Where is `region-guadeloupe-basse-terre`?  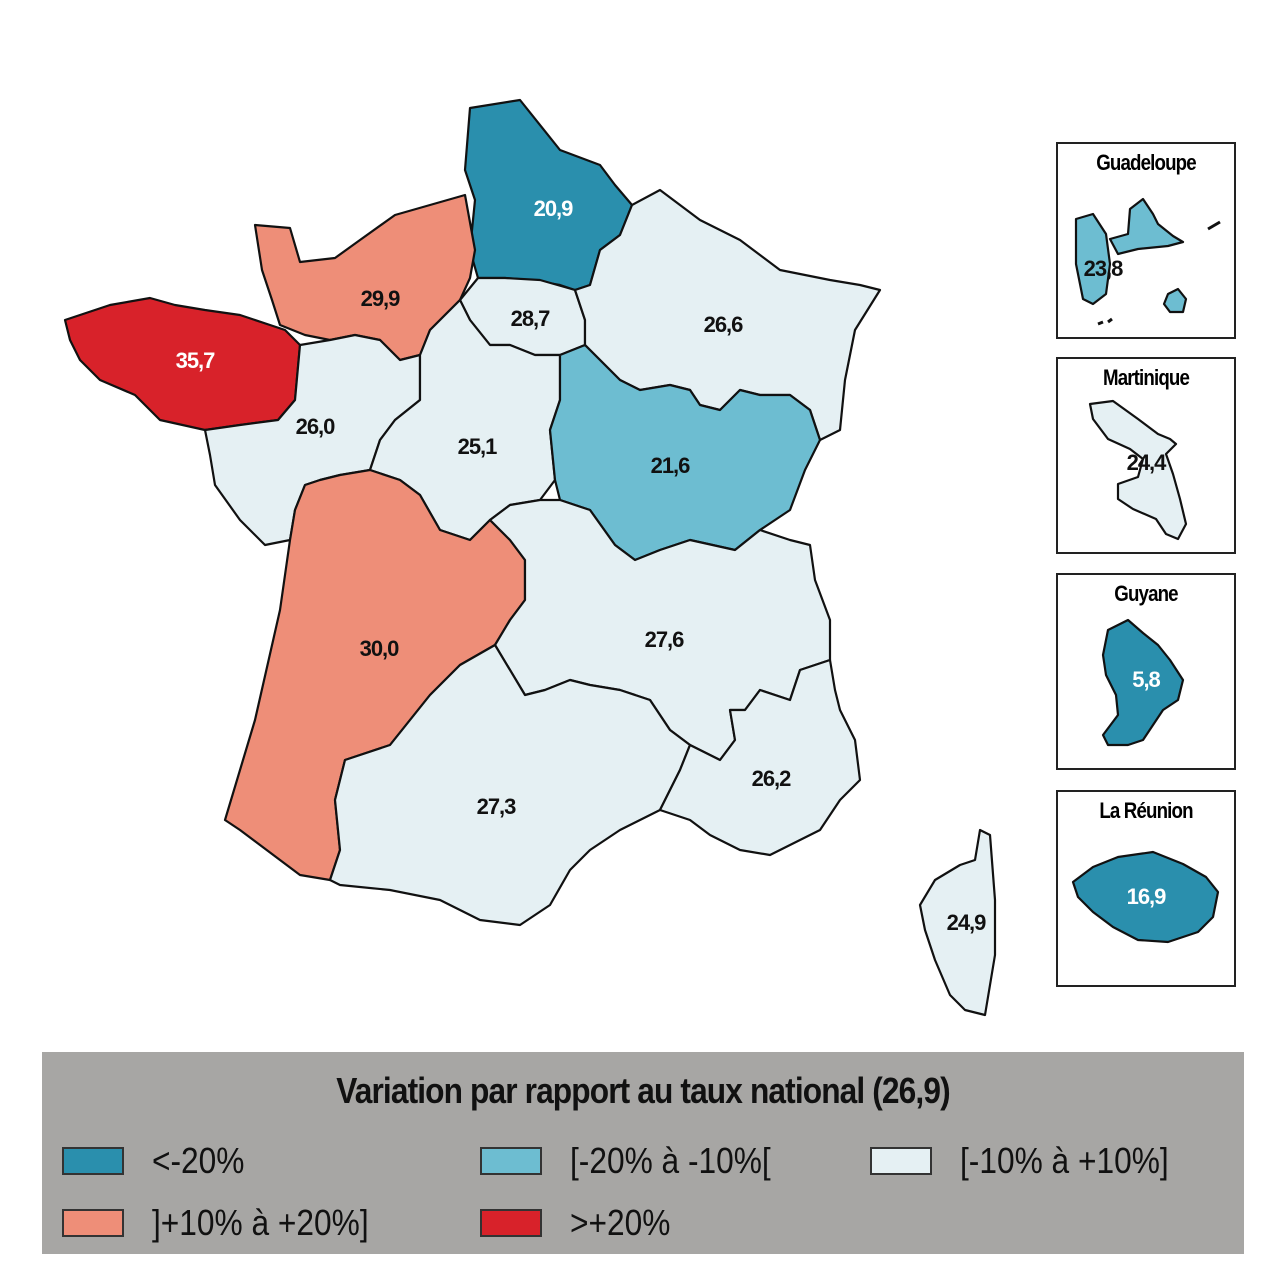
region-guadeloupe-basse-terre is located at coordinates (1093, 259).